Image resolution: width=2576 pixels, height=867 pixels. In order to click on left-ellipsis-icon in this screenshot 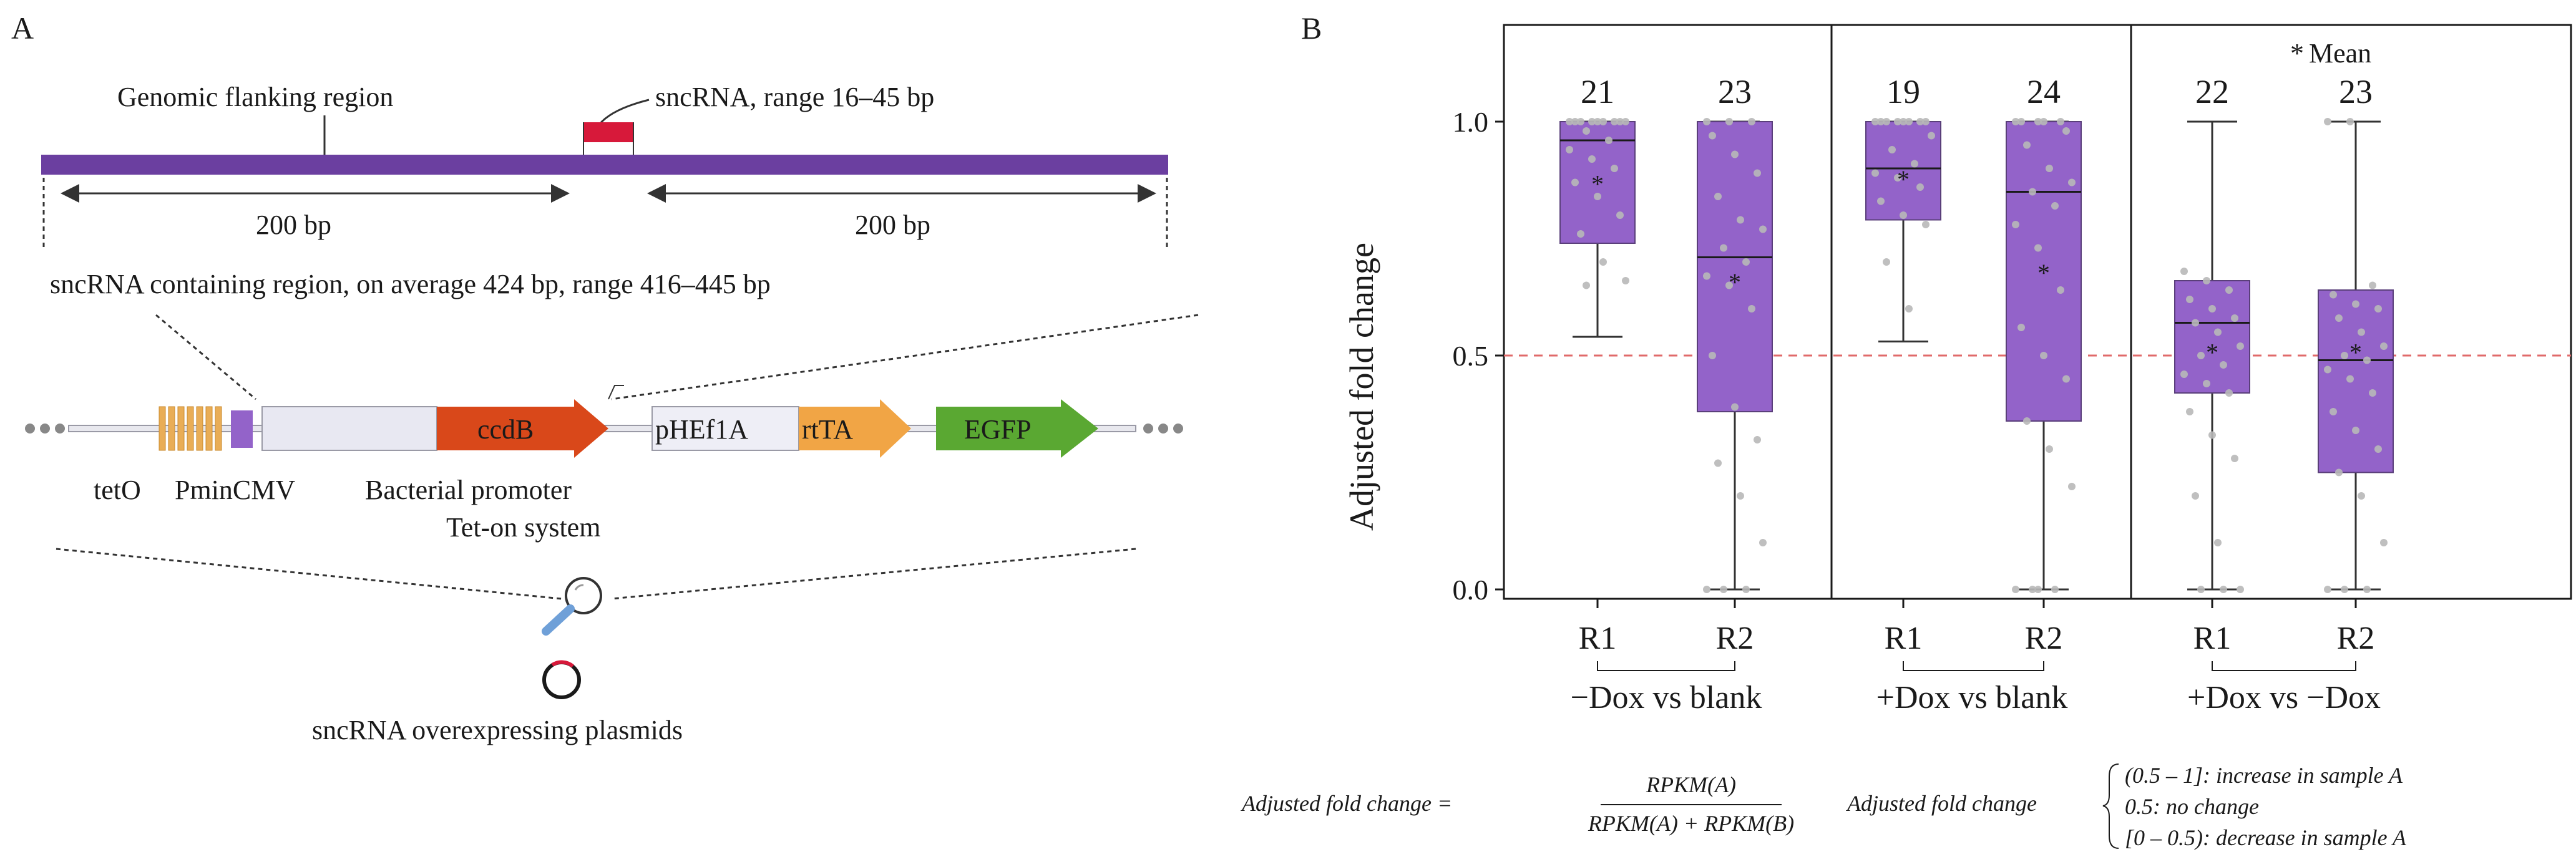, I will do `click(45, 429)`.